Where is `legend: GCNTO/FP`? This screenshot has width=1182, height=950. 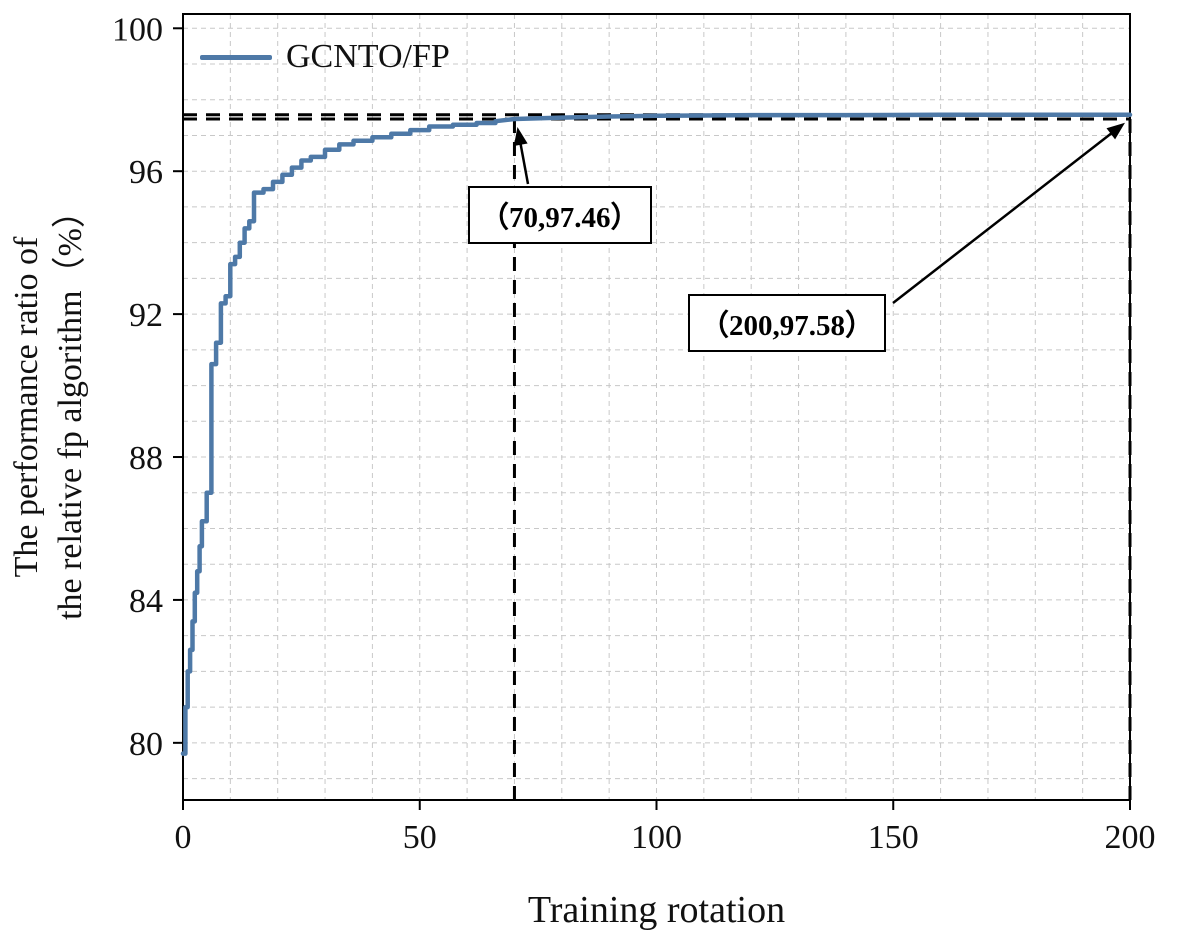 legend: GCNTO/FP is located at coordinates (325, 57).